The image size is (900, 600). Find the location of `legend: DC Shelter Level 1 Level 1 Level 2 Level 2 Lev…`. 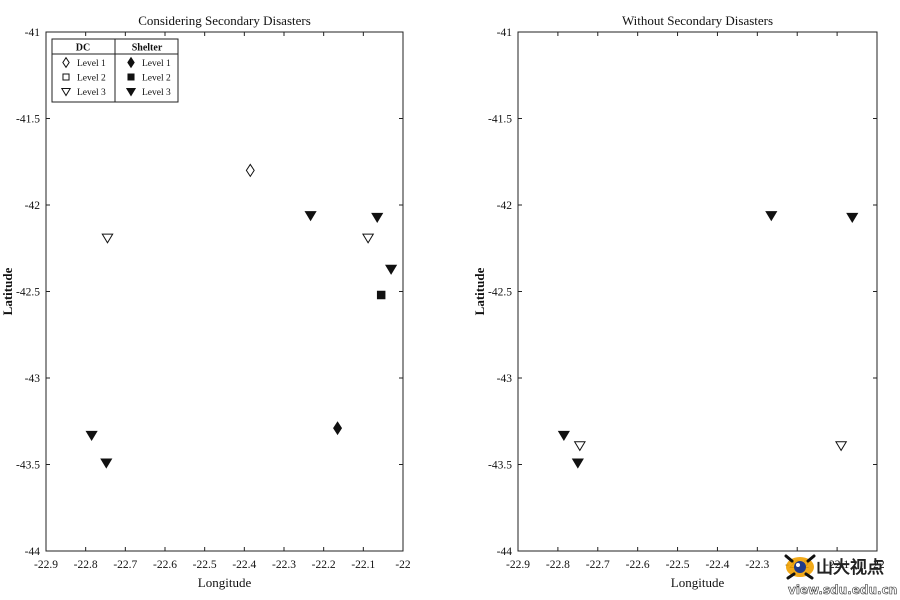

legend: DC Shelter Level 1 Level 1 Level 2 Level 2 Lev… is located at coordinates (115, 70).